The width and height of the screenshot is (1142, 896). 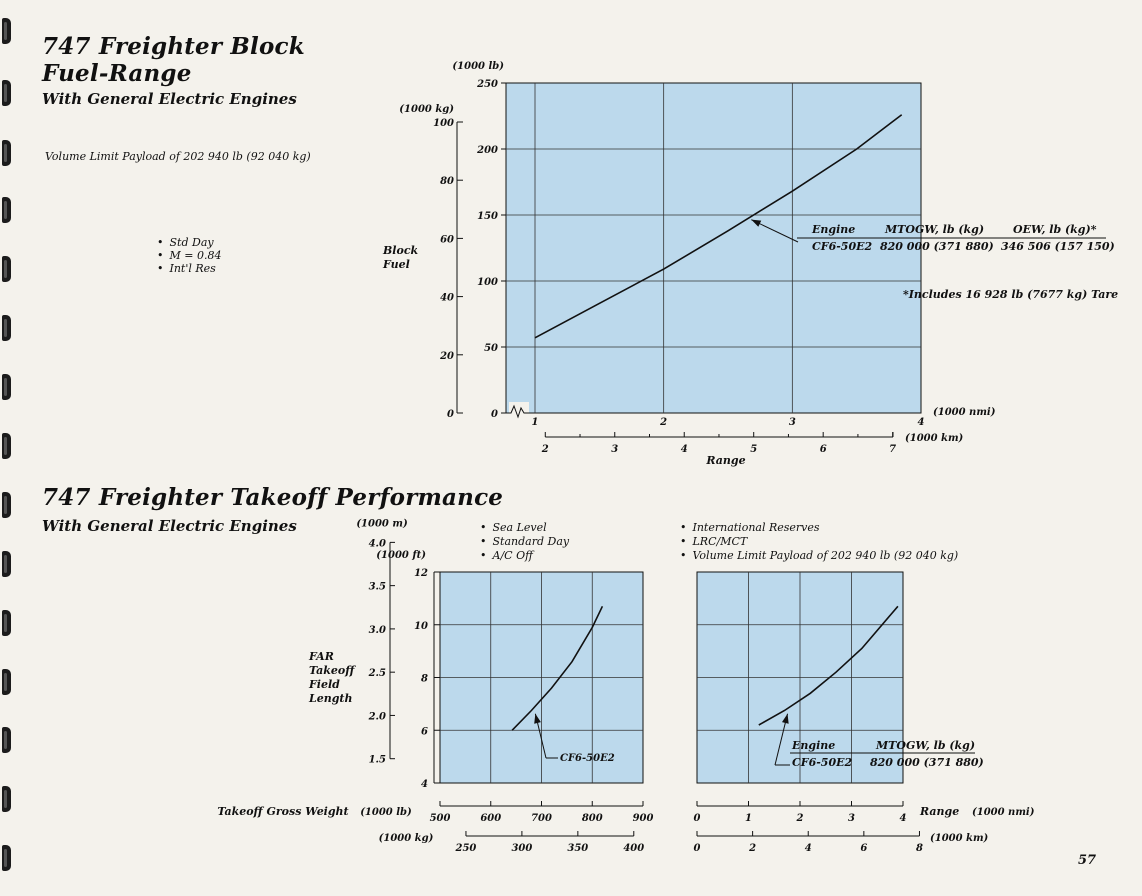 What do you see at coordinates (424, 679) in the screenshot?
I see `takeoff-weight-ytick-label: 8` at bounding box center [424, 679].